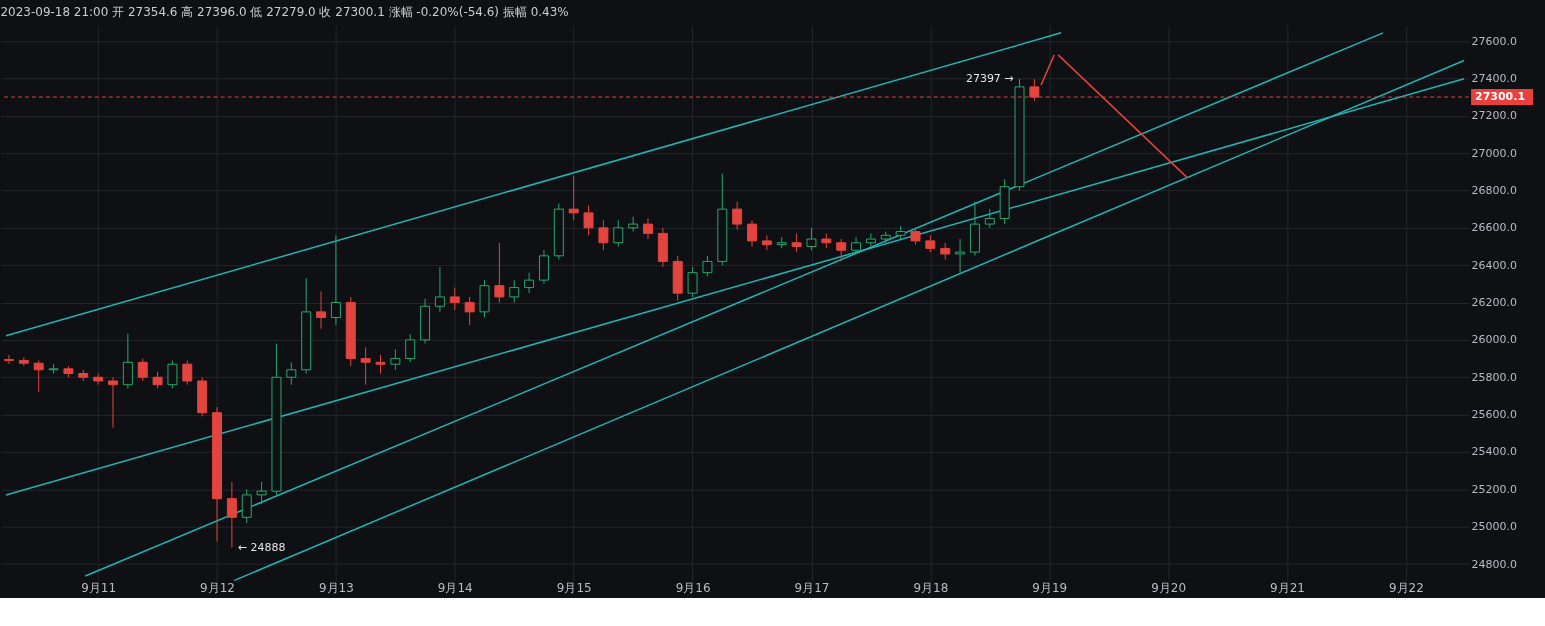 This screenshot has width=1545, height=626. What do you see at coordinates (1494, 564) in the screenshot?
I see `y-tick-label: 24800.0` at bounding box center [1494, 564].